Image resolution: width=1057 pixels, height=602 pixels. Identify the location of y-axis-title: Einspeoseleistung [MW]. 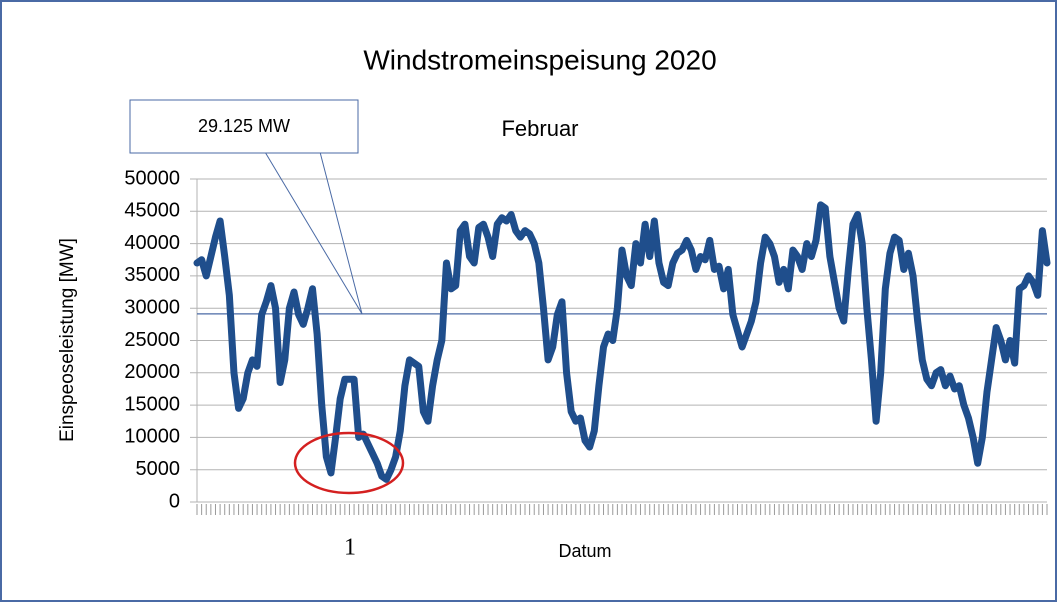
(67, 340).